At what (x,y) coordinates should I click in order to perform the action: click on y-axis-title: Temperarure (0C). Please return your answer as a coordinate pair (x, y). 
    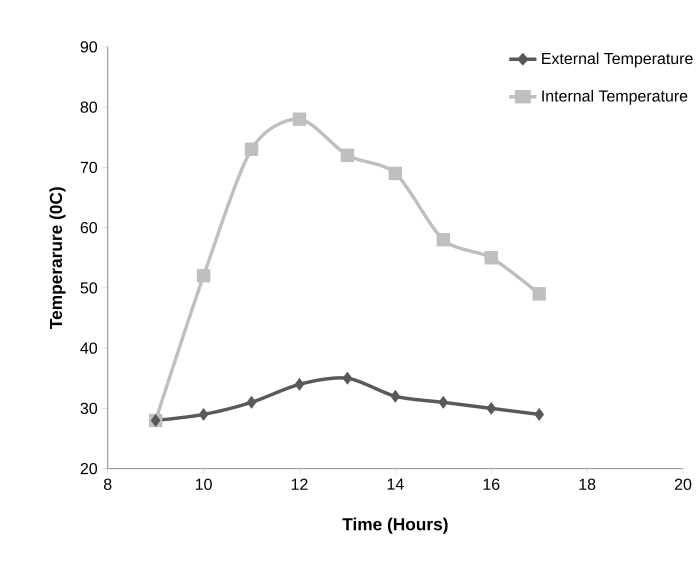
    Looking at the image, I should click on (57, 258).